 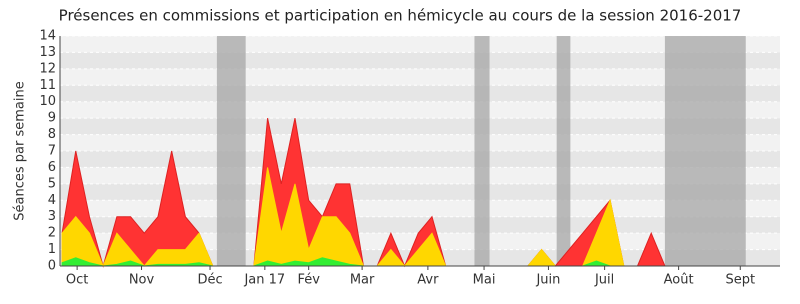 What do you see at coordinates (52, 167) in the screenshot?
I see `y-tick-label: 6` at bounding box center [52, 167].